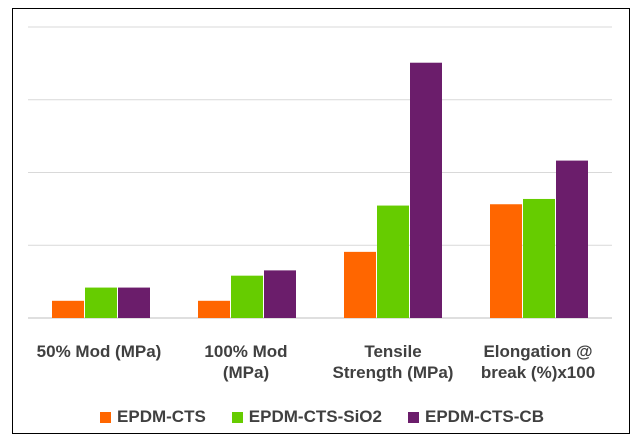  What do you see at coordinates (246, 362) in the screenshot?
I see `category-label: 100% Mod (MPa)` at bounding box center [246, 362].